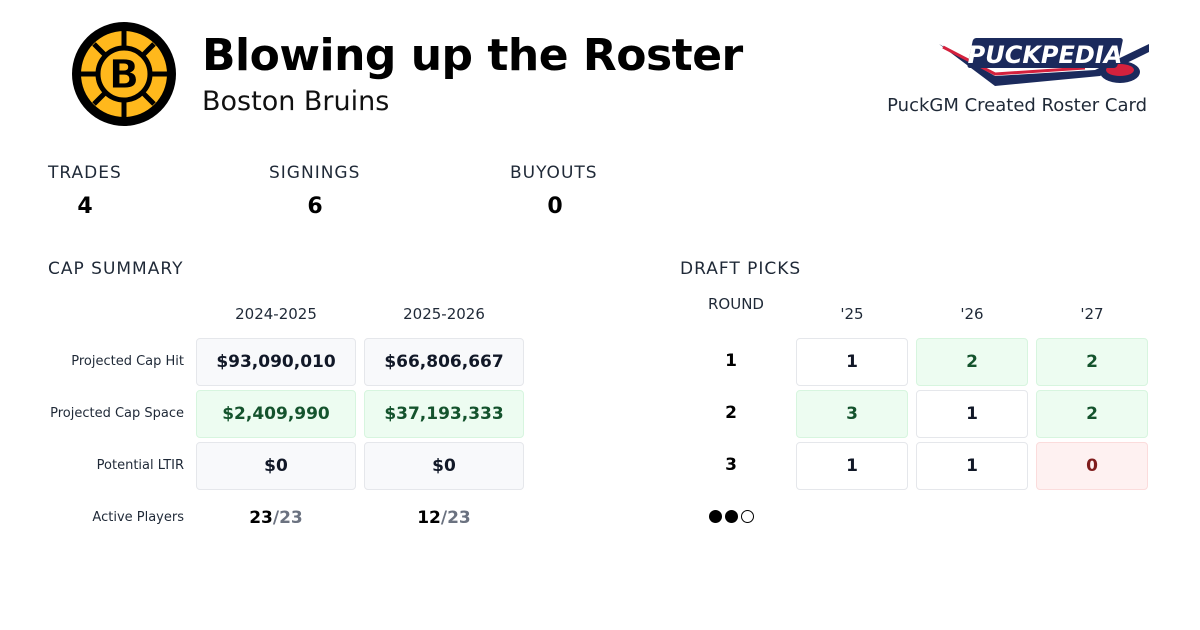 The height and width of the screenshot is (630, 1200). I want to click on season-header: 2025-2026, so click(444, 314).